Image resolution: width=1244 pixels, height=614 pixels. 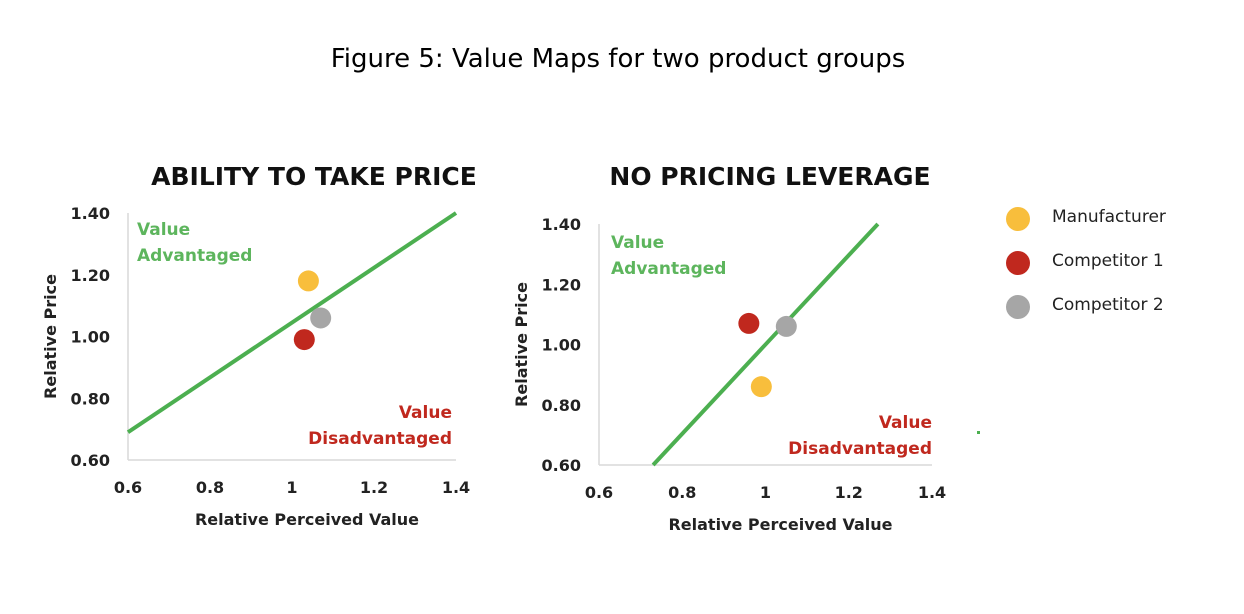 What do you see at coordinates (314, 176) in the screenshot?
I see `chart-title: ABILITY TO TAKE PRICE` at bounding box center [314, 176].